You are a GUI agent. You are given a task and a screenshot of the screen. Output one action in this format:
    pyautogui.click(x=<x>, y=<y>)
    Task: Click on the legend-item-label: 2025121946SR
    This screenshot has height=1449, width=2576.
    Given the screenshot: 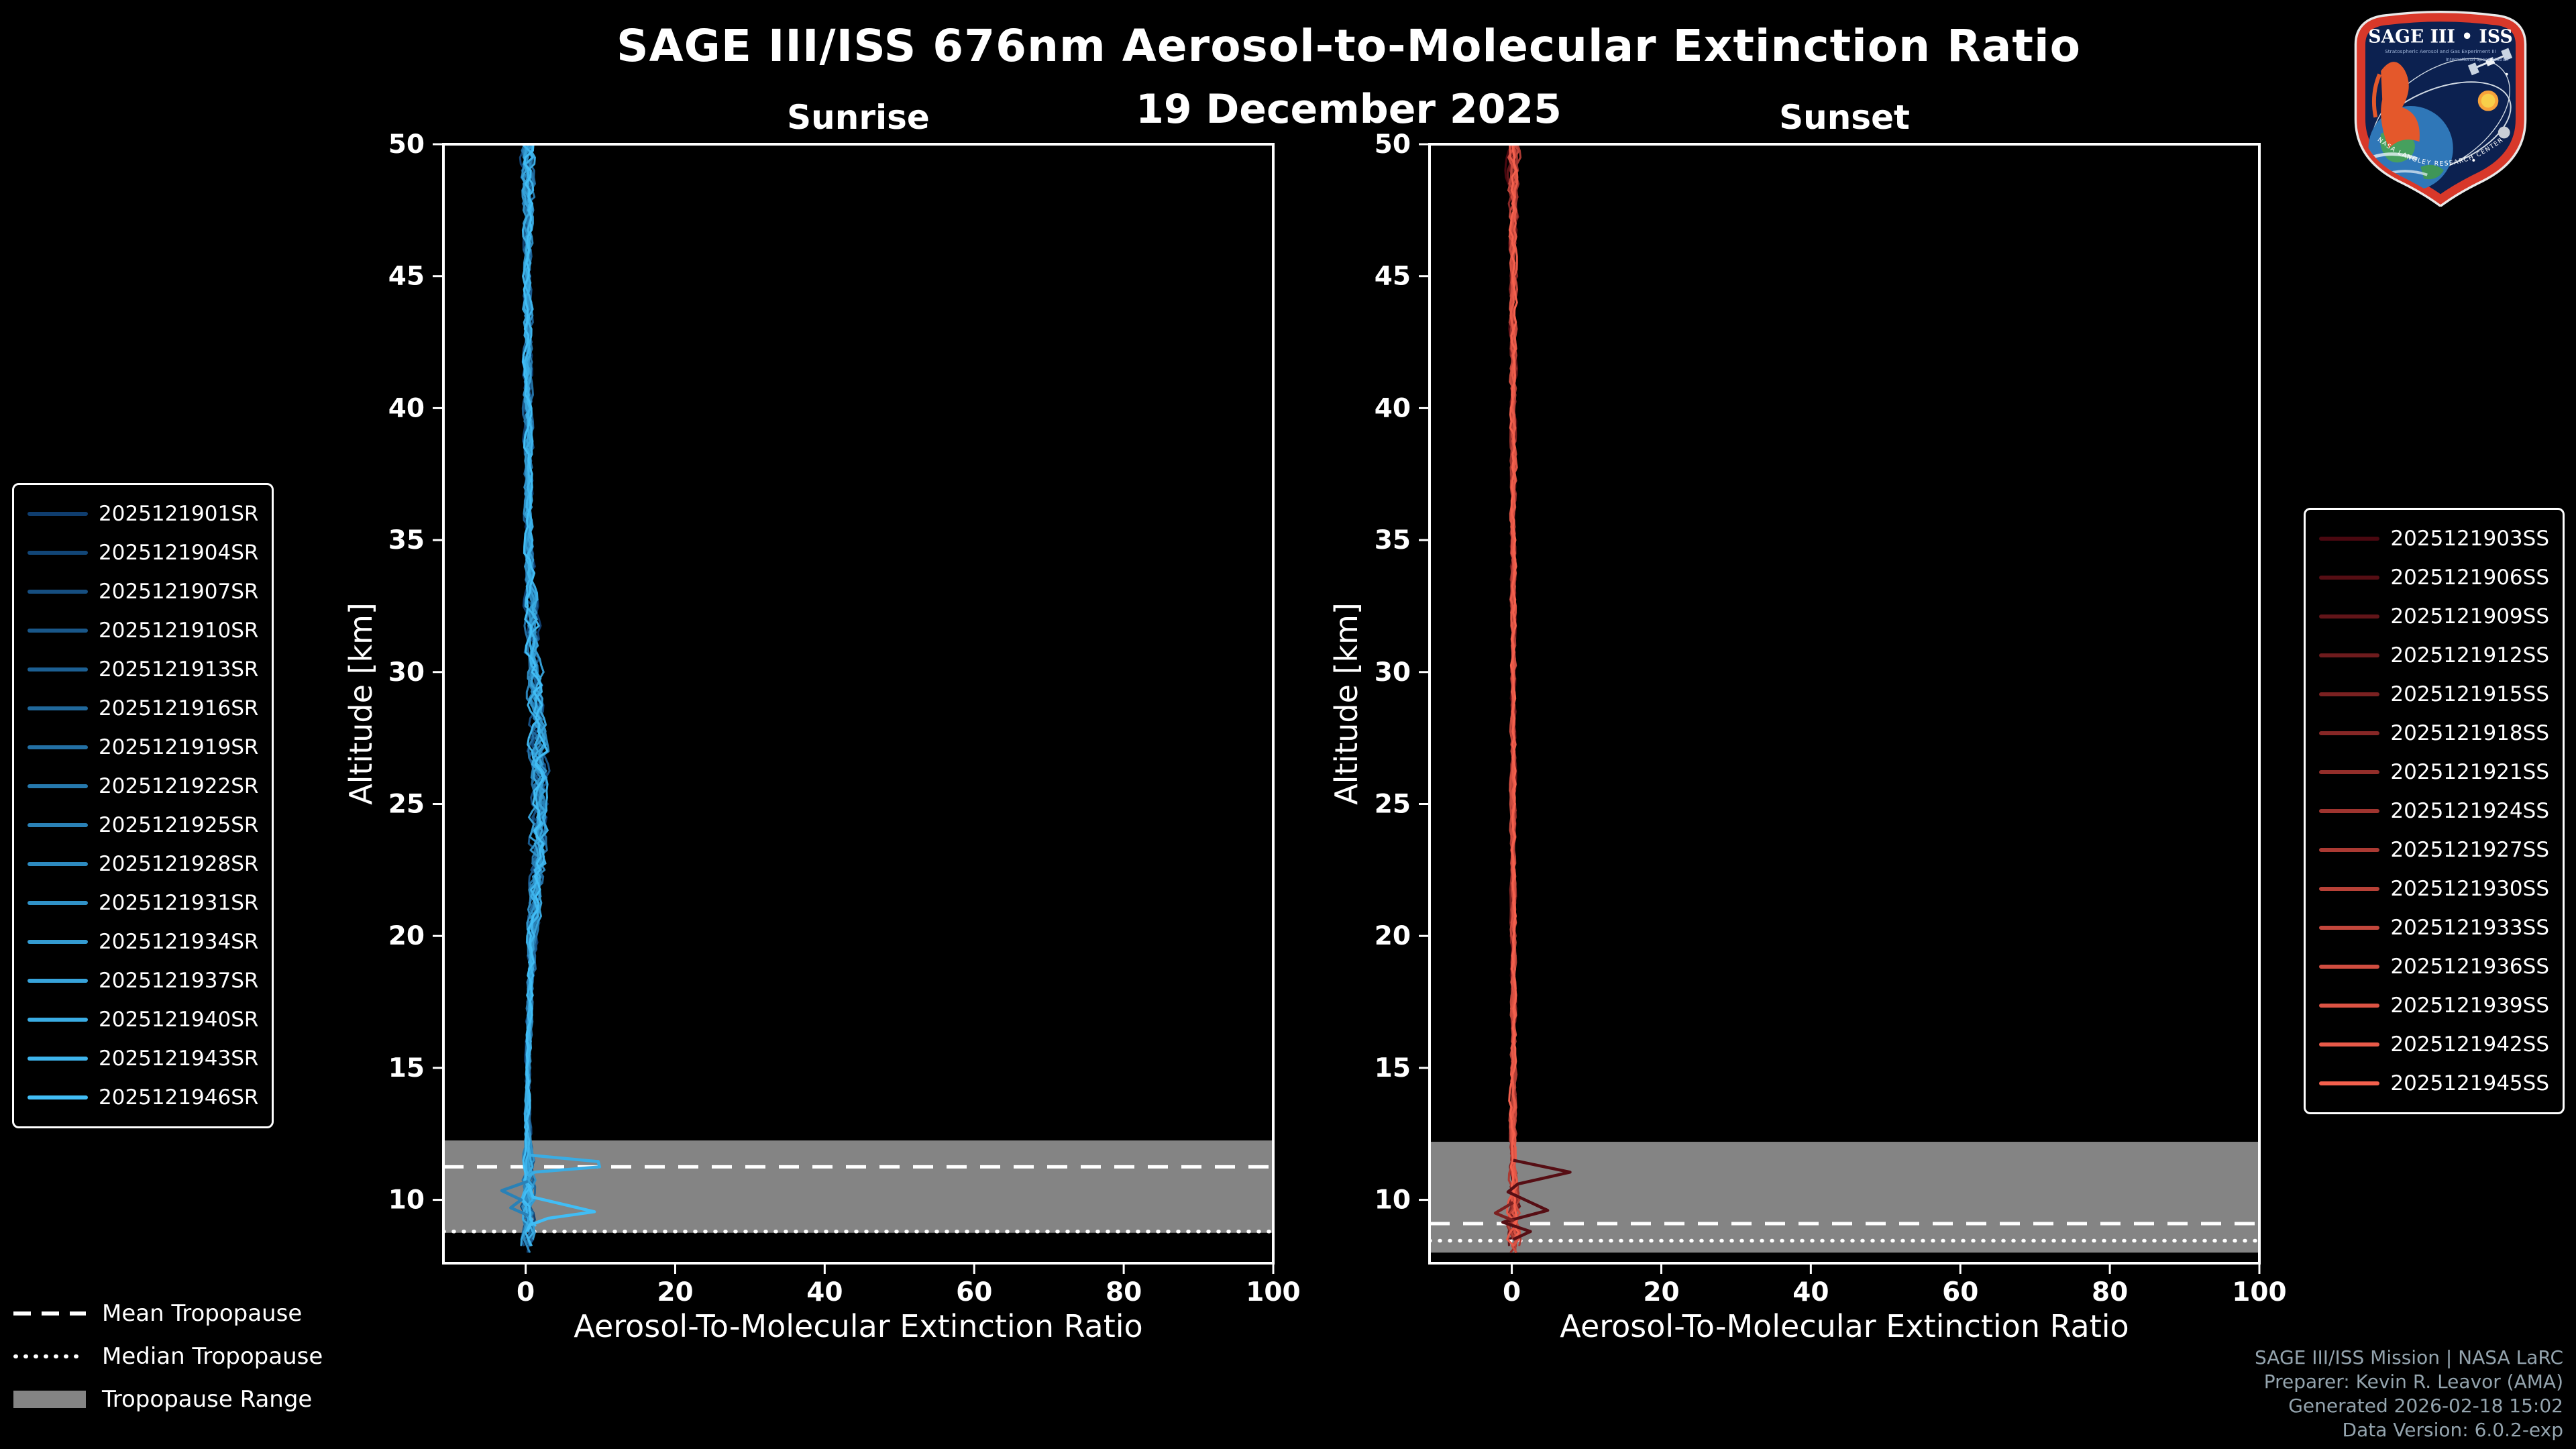 What is the action you would take?
    pyautogui.click(x=179, y=1097)
    